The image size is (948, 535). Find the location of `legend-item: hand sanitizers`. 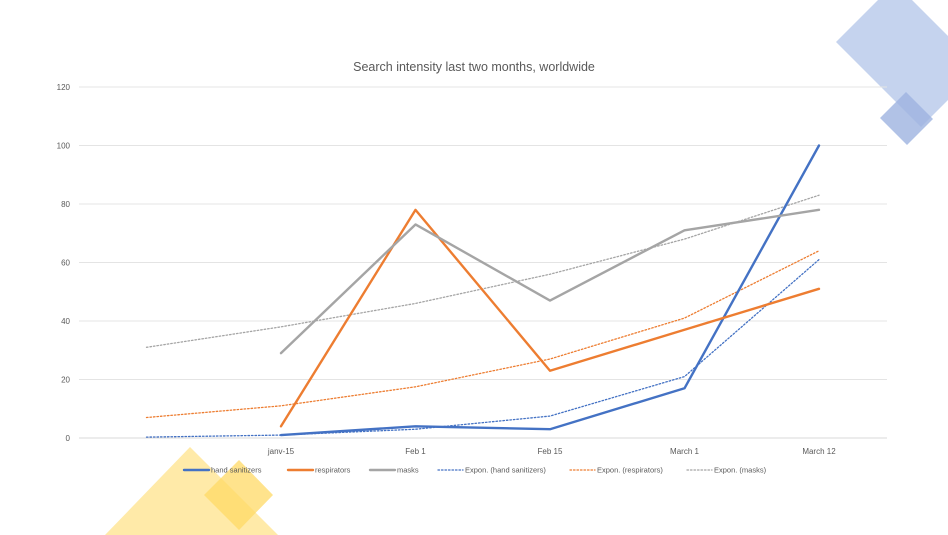

legend-item: hand sanitizers is located at coordinates (222, 470).